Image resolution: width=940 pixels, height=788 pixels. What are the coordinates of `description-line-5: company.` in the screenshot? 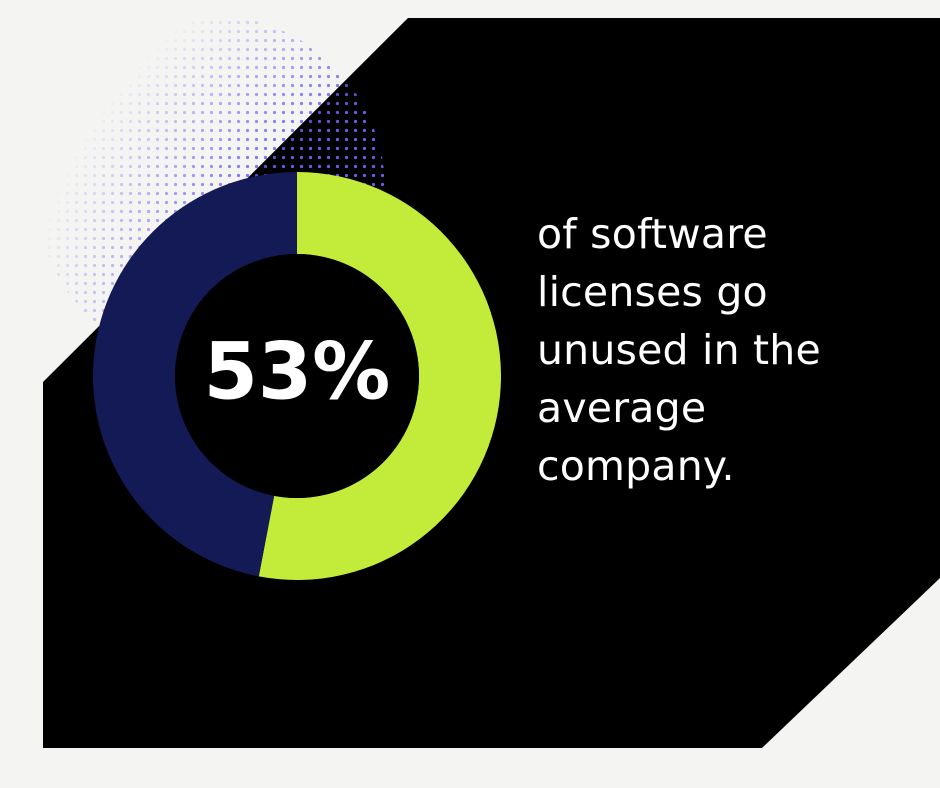 It's located at (636, 466).